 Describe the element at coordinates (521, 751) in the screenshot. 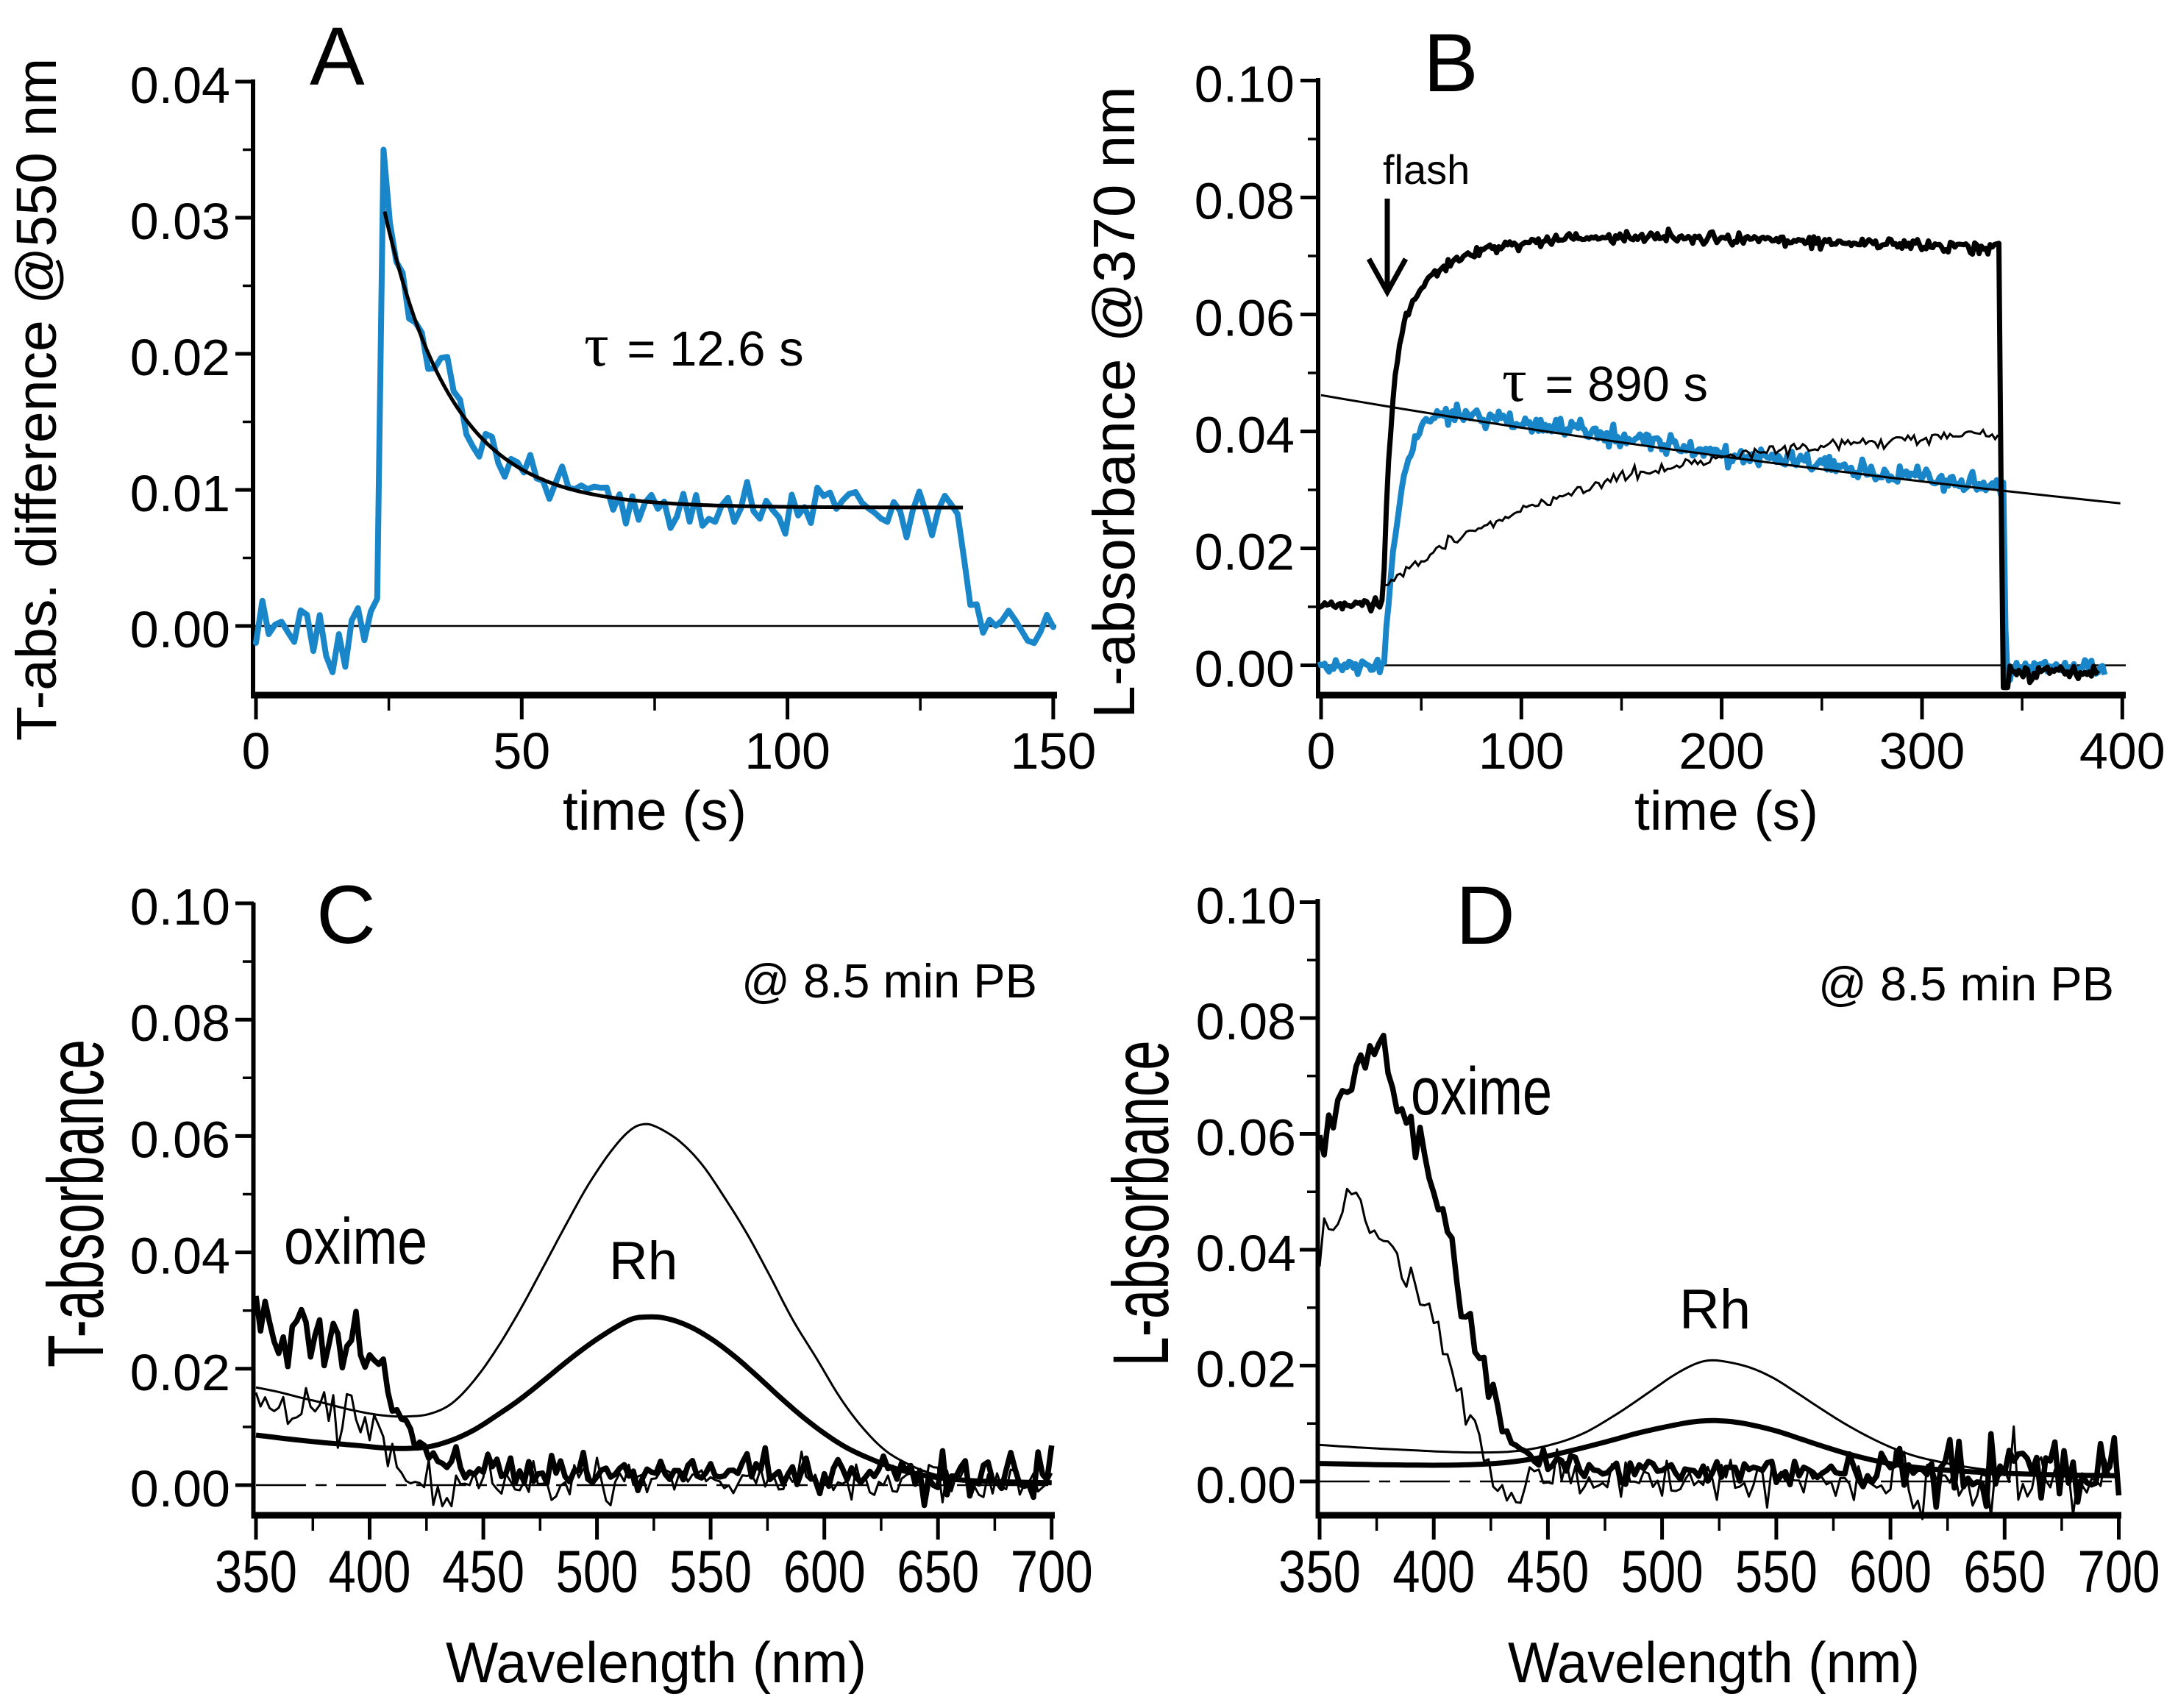

I see `svg-text: 50` at that location.